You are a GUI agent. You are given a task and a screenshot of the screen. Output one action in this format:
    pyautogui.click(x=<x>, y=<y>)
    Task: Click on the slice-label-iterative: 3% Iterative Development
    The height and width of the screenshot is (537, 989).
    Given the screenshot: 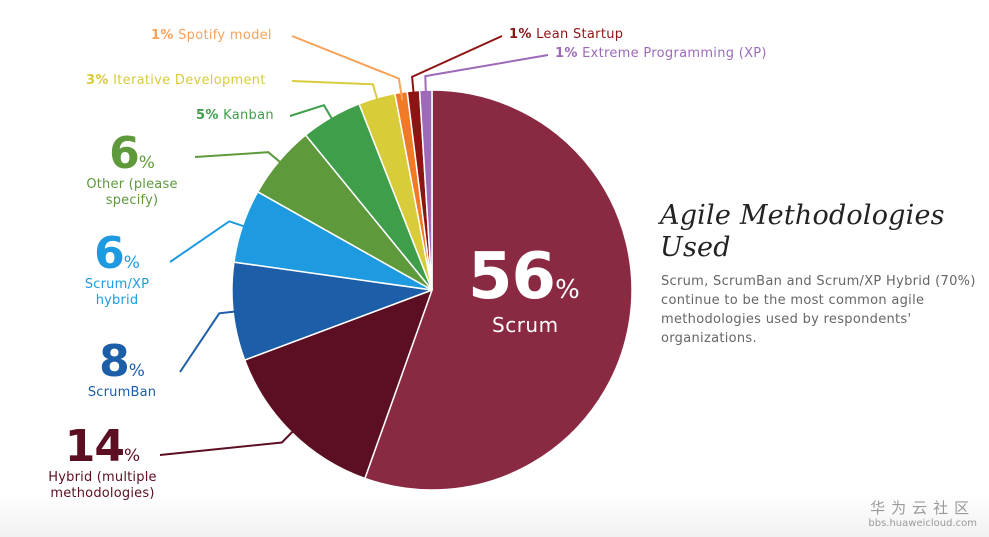 What is the action you would take?
    pyautogui.click(x=176, y=80)
    